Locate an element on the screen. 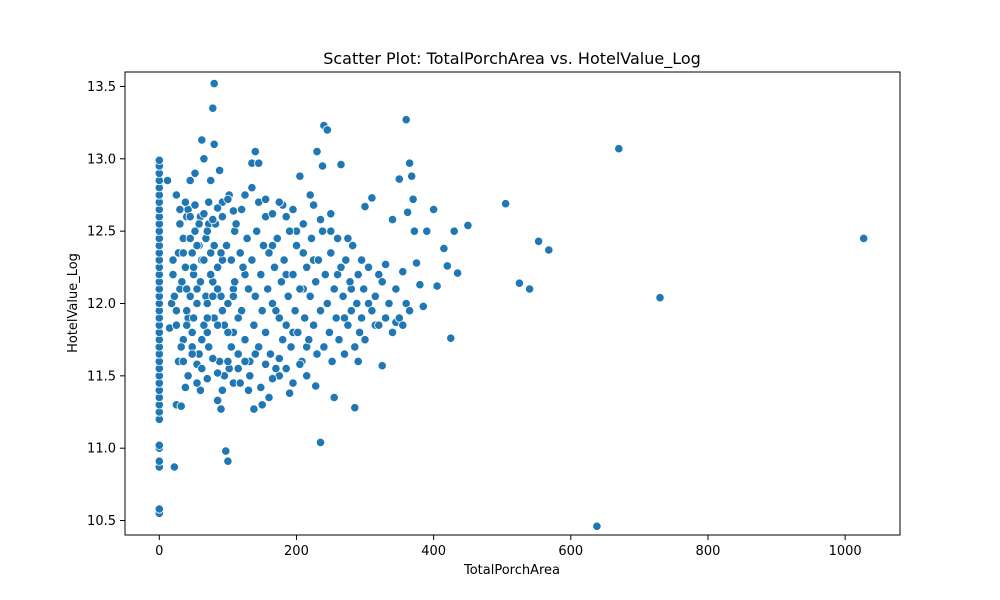 Image resolution: width=1000 pixels, height=600 pixels. y-tick-label: 13.5 is located at coordinates (101, 87).